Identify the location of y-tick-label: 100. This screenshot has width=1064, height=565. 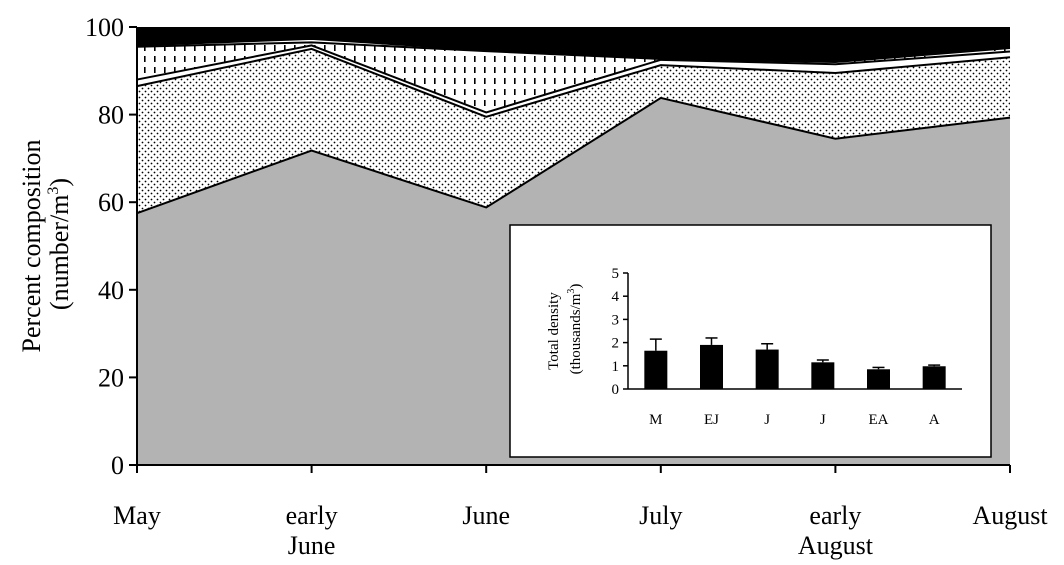
(104, 27).